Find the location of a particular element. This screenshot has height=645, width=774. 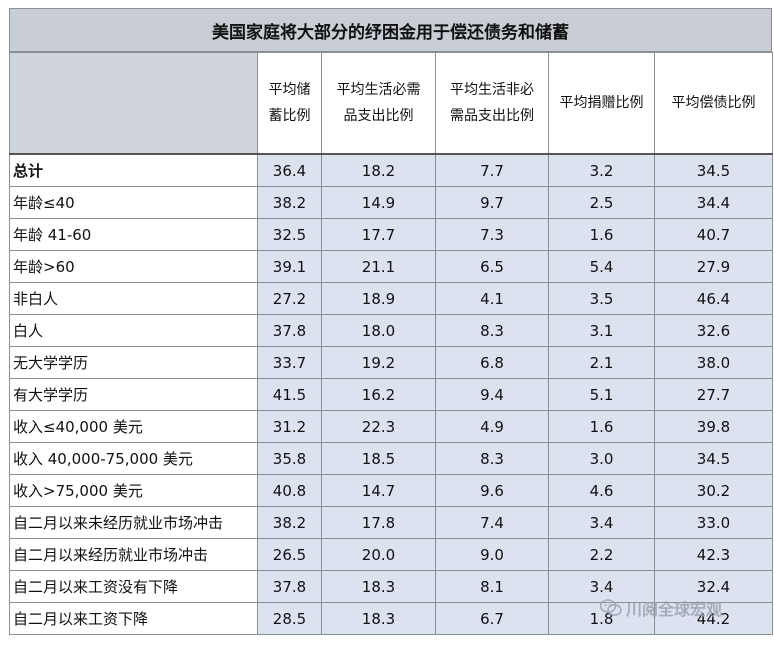

table-cell: 14.7 is located at coordinates (378, 490).